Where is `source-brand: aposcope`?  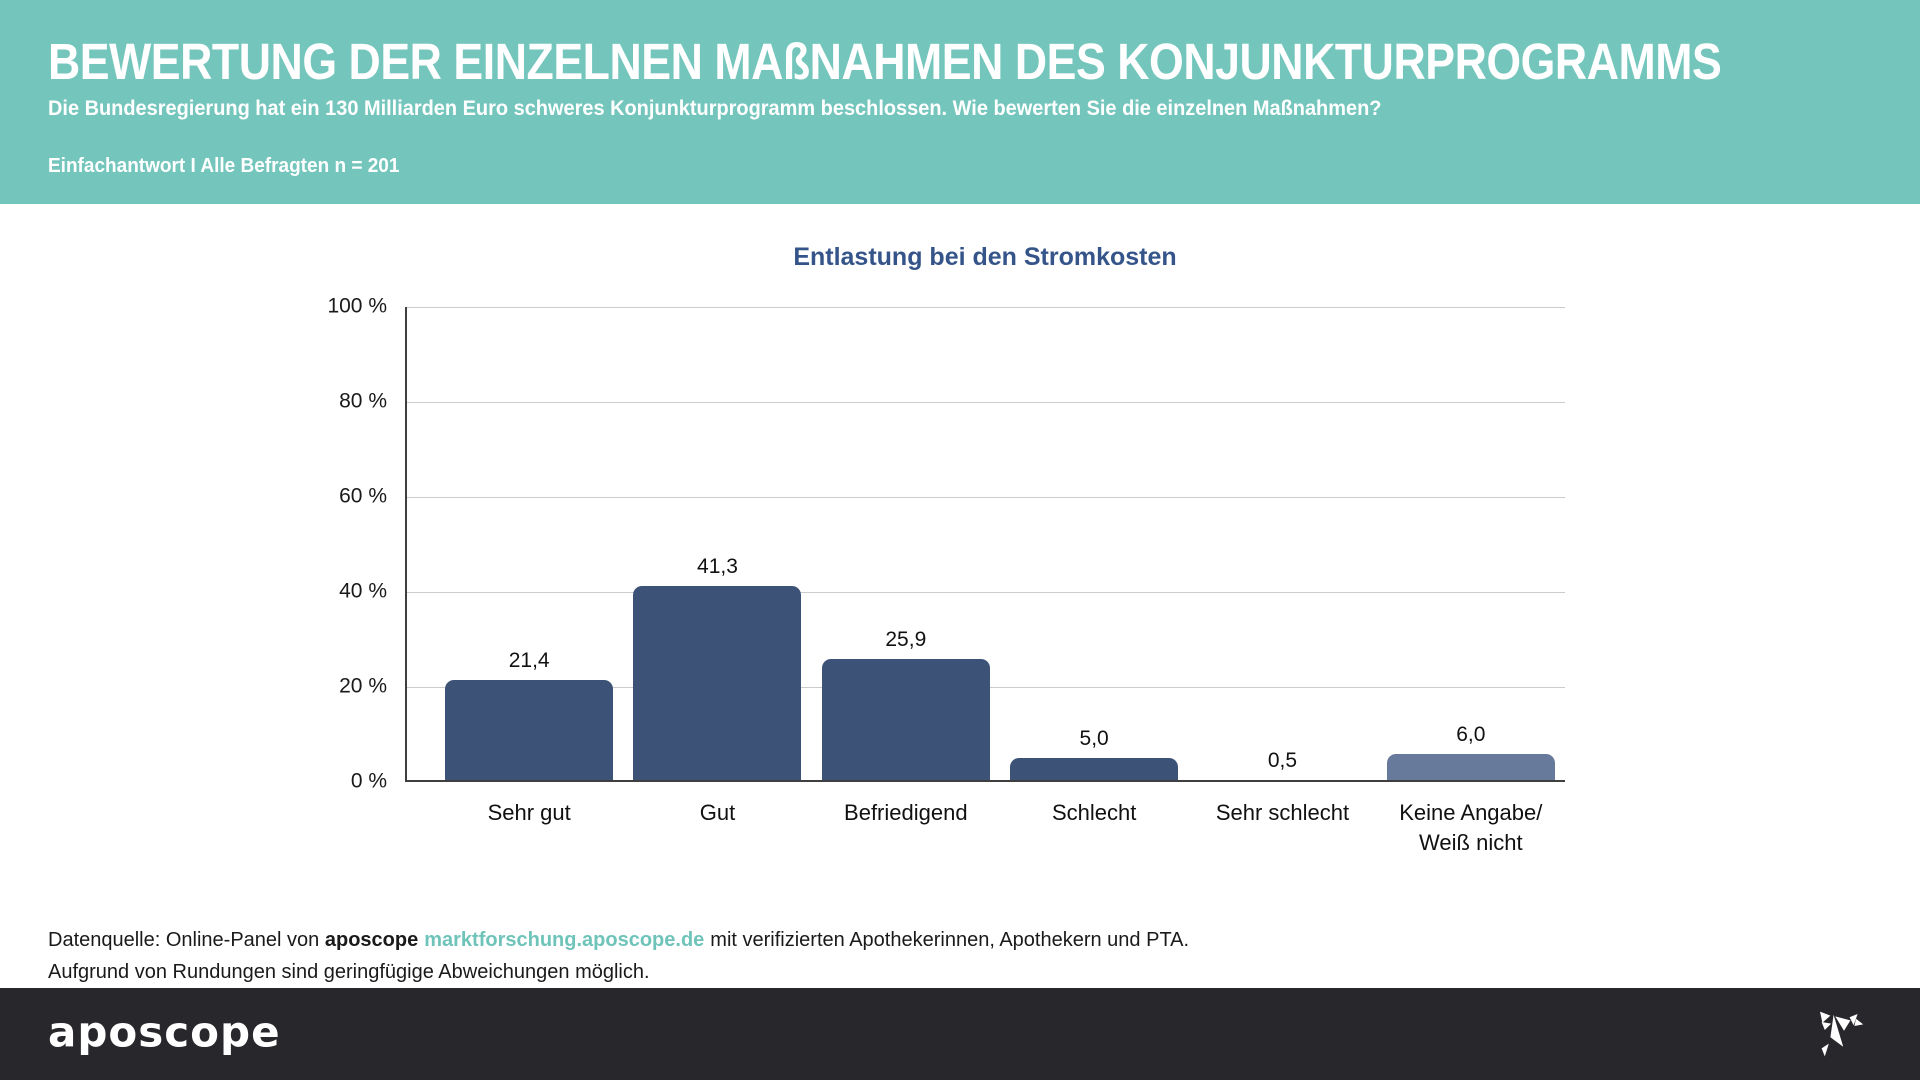
source-brand: aposcope is located at coordinates (371, 940).